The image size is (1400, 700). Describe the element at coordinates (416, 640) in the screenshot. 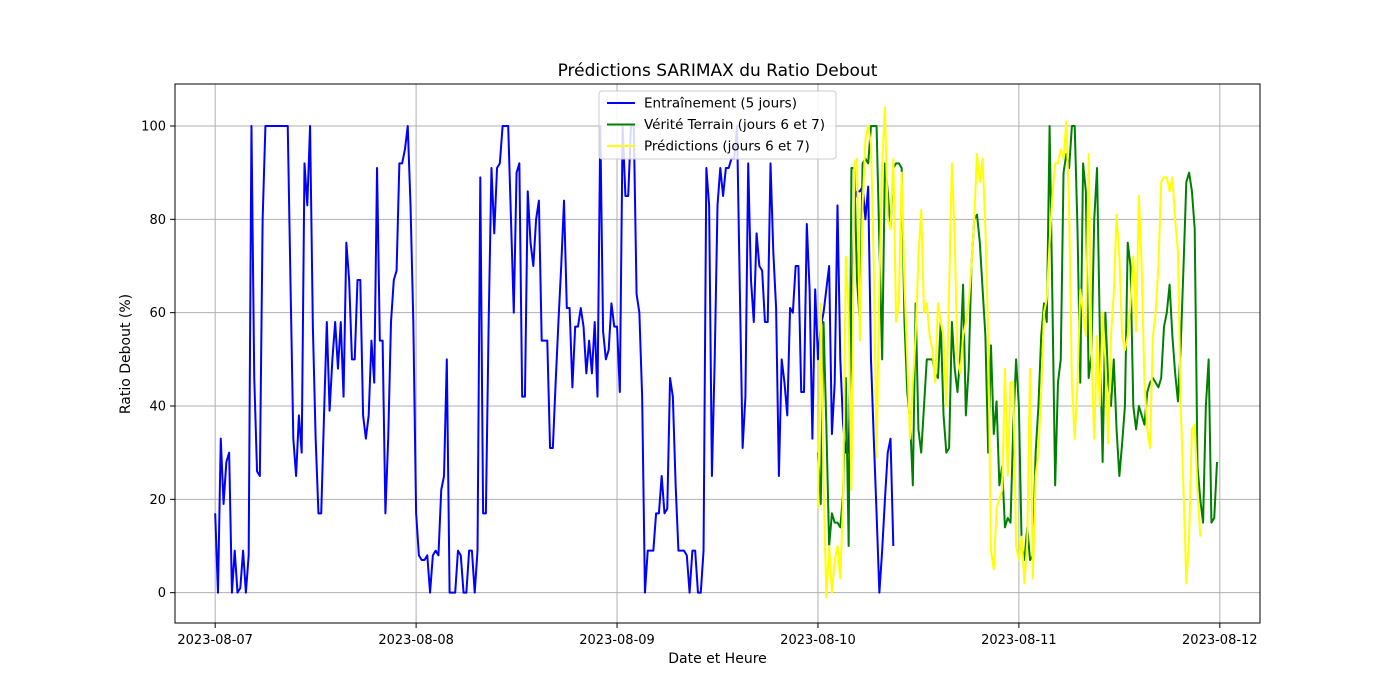

I see `x-tick-label: 2023-08-08` at that location.